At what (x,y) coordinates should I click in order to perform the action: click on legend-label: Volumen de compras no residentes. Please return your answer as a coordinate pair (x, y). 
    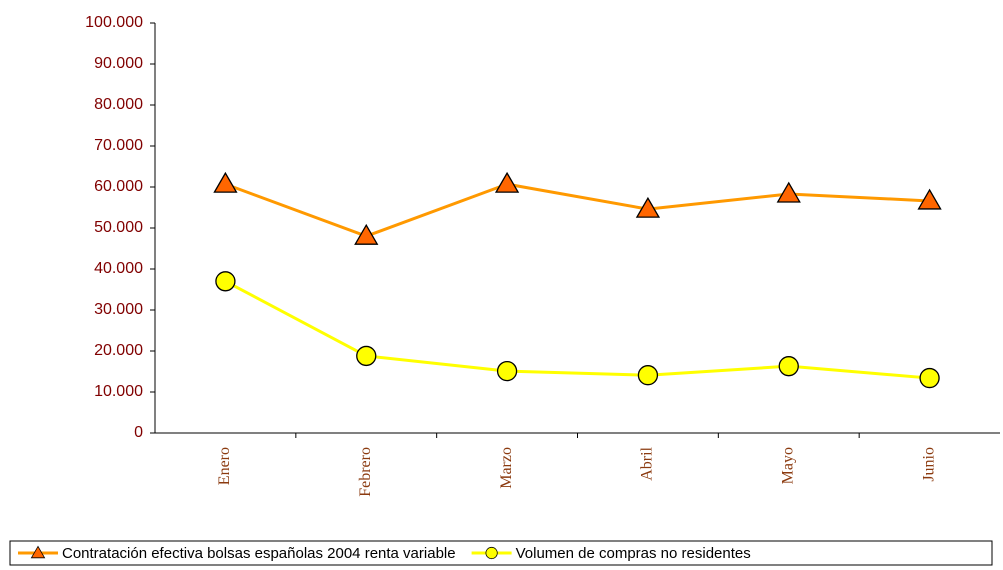
    Looking at the image, I should click on (633, 553).